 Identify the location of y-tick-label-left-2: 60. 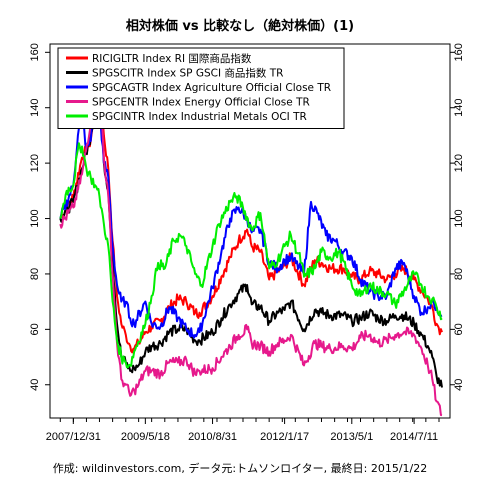
(35, 329).